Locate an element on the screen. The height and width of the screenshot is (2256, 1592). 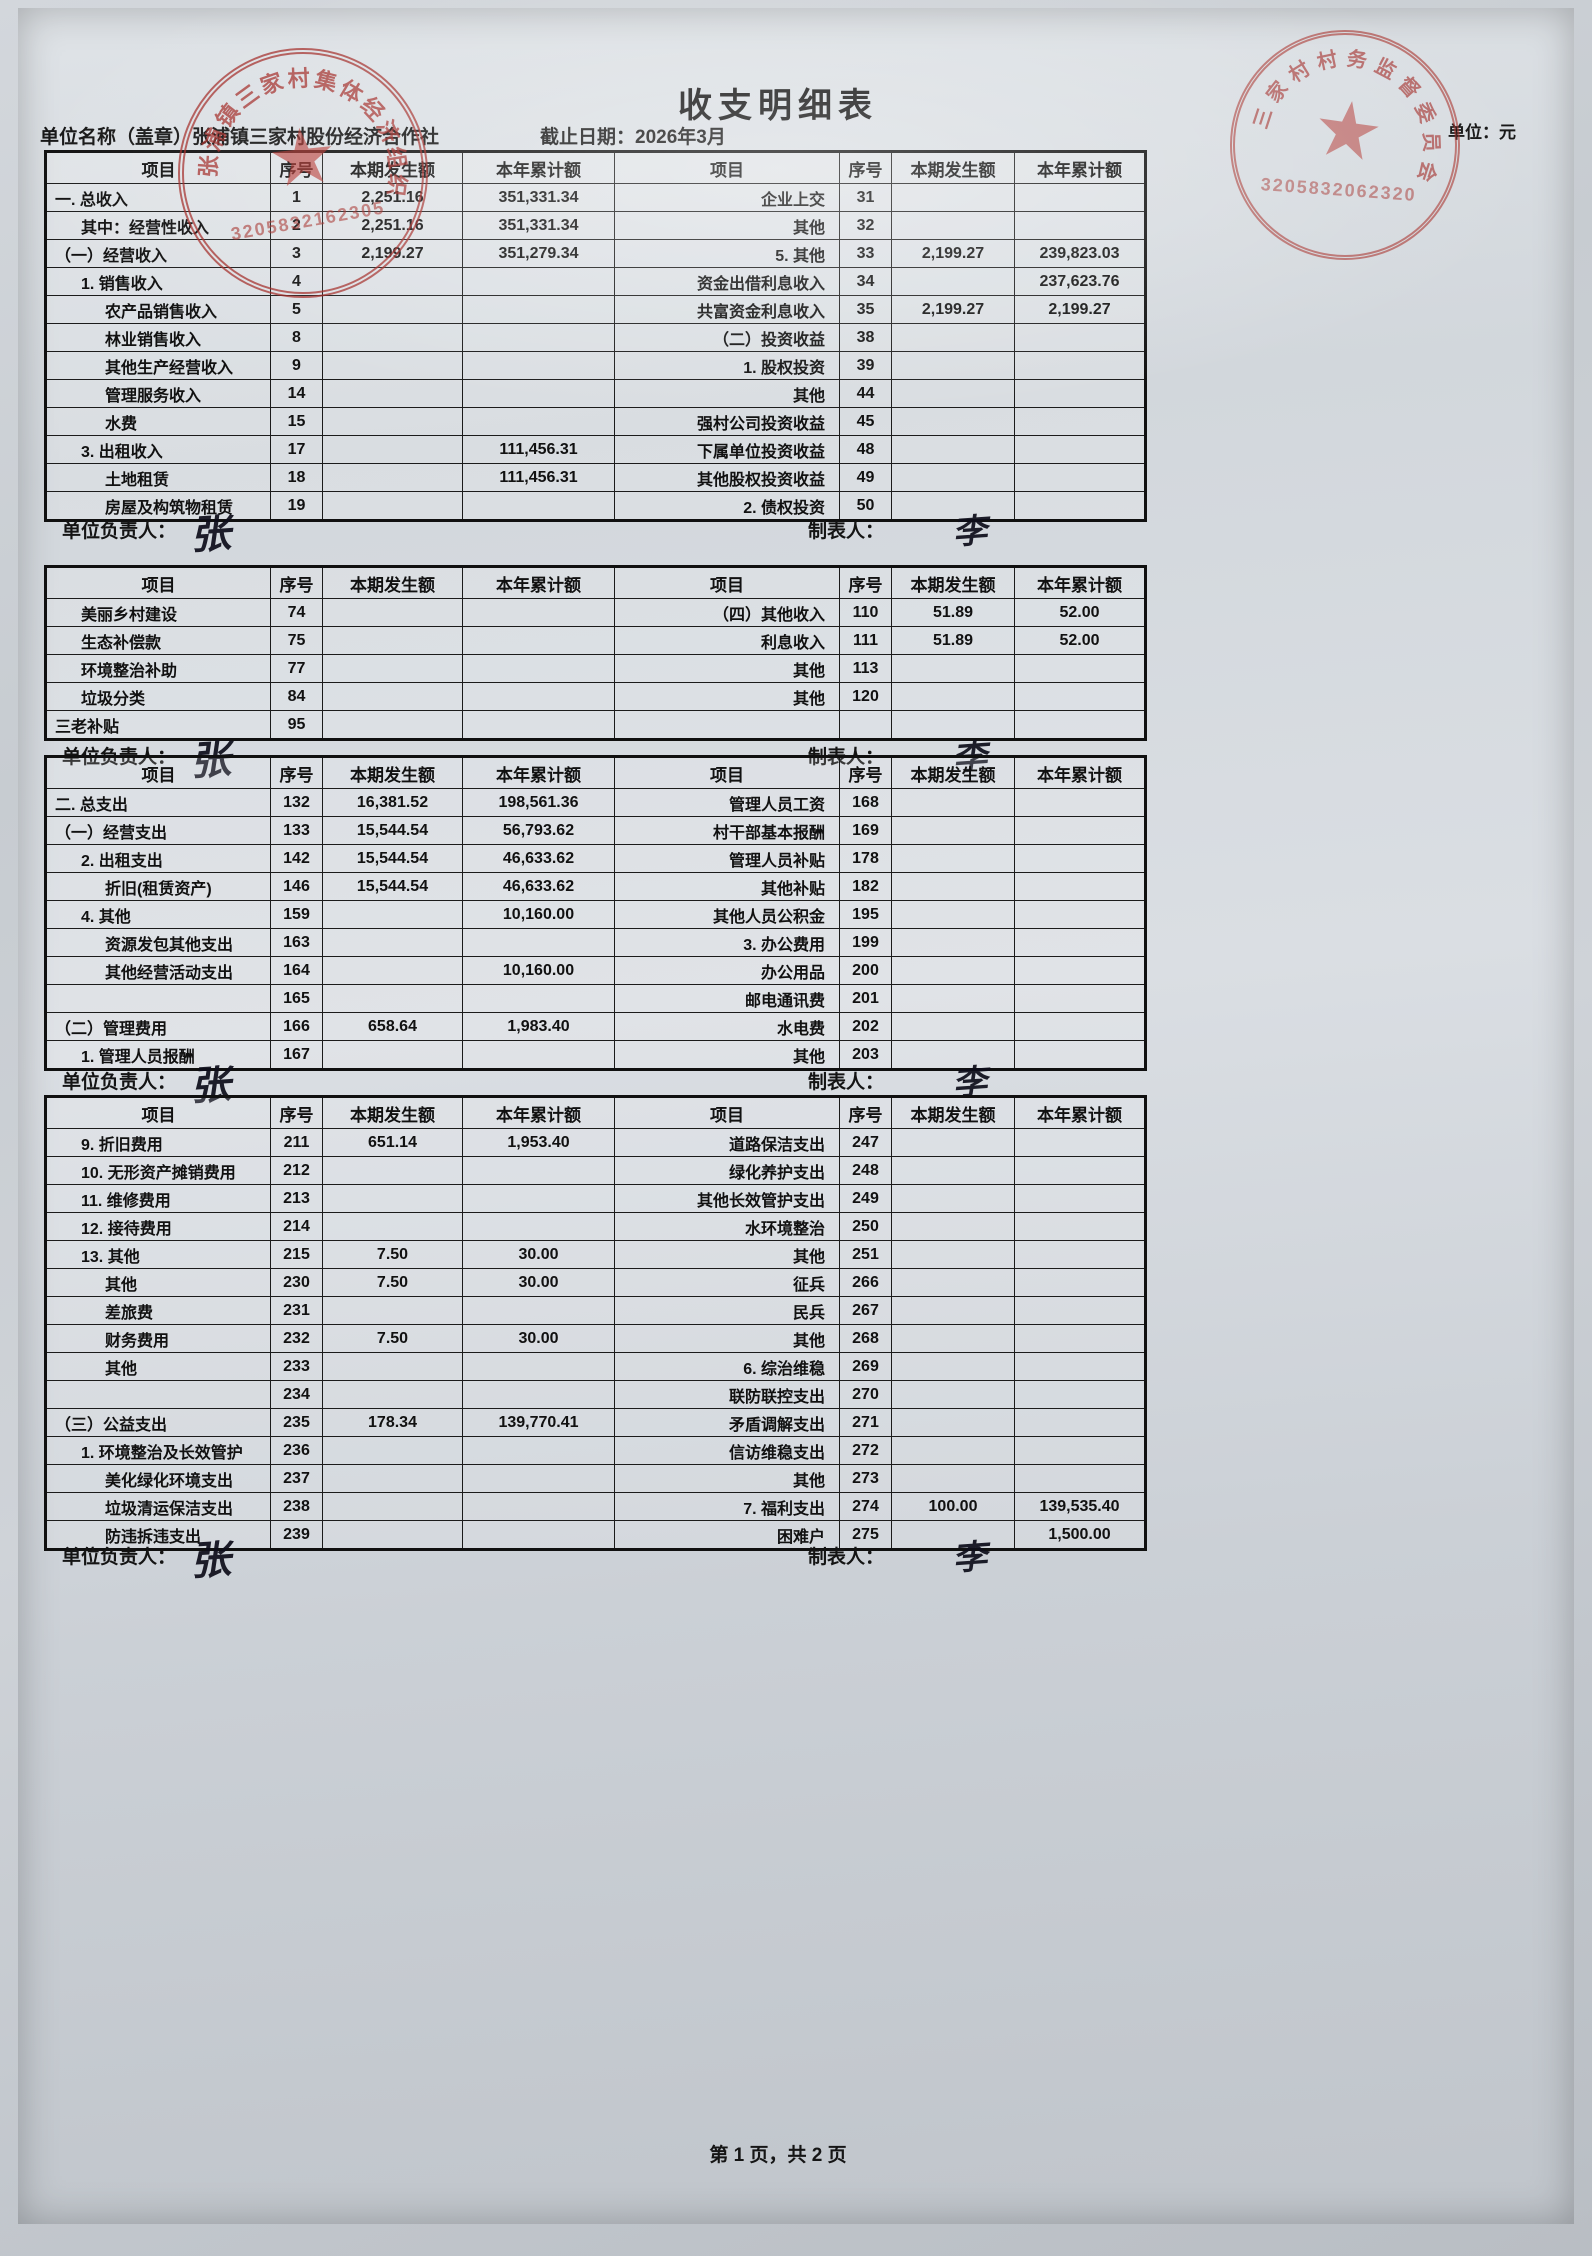
row-seq-right: 249 is located at coordinates (865, 1198).